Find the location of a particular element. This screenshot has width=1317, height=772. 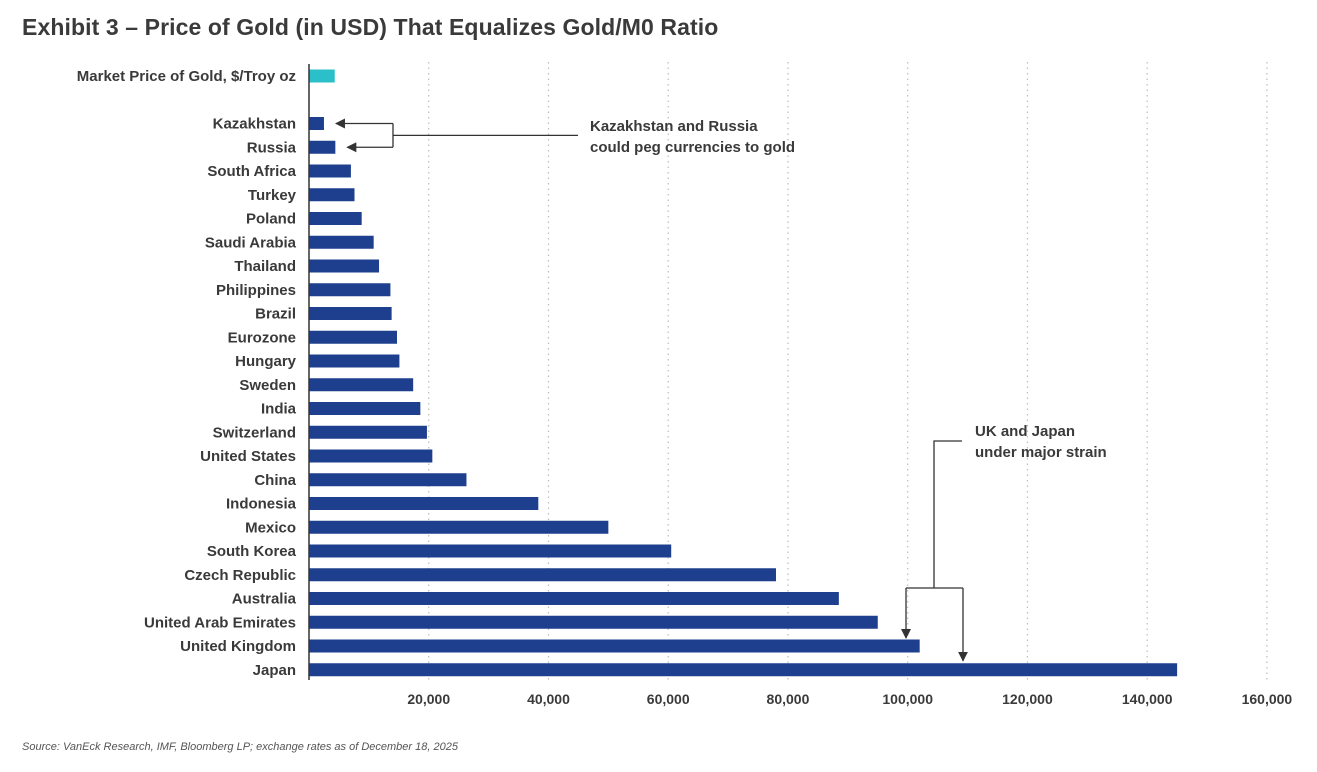

x-tick-label: 100,000 is located at coordinates (907, 699).